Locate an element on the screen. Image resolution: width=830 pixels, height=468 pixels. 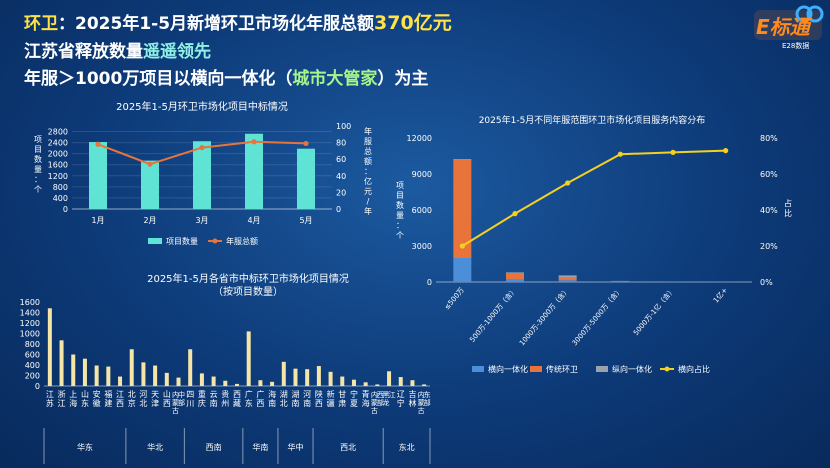
x-tick-label: ≤500万 is located at coordinates (454, 298).